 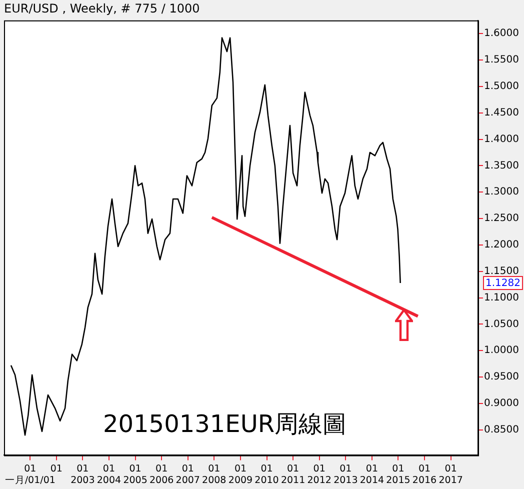 I want to click on x-tick-label: 01 2004, so click(x=109, y=474).